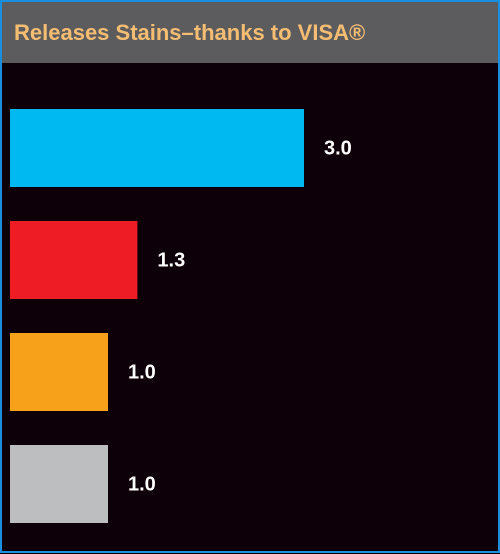 Image resolution: width=500 pixels, height=554 pixels. What do you see at coordinates (171, 260) in the screenshot?
I see `value-label: 1.3` at bounding box center [171, 260].